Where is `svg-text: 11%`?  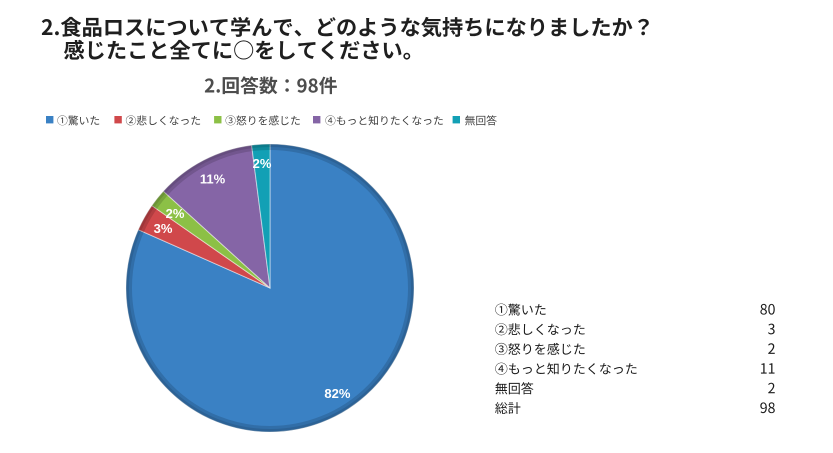
svg-text: 11% is located at coordinates (213, 179).